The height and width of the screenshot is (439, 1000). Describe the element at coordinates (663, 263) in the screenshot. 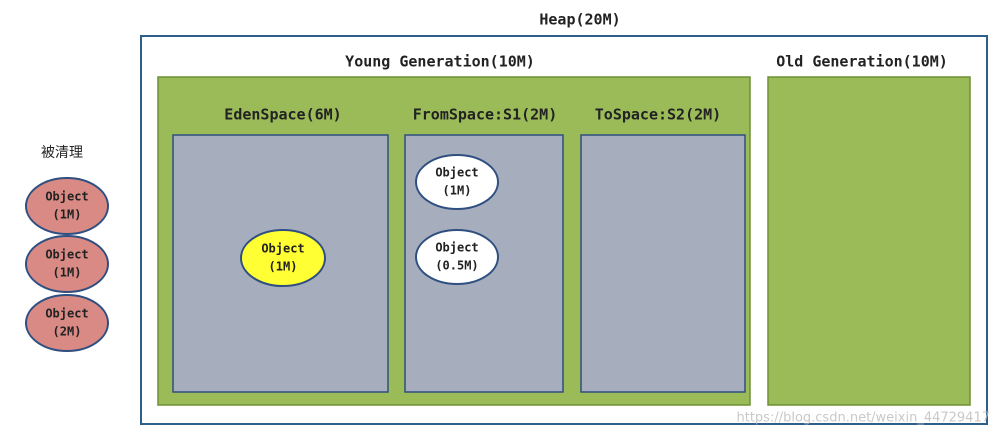

I see `to-box` at that location.